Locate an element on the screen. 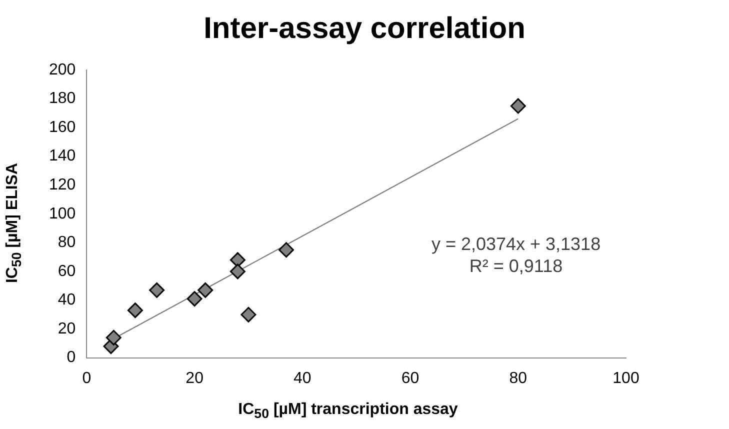 The height and width of the screenshot is (429, 729). y-tick-label: 140 is located at coordinates (62, 156).